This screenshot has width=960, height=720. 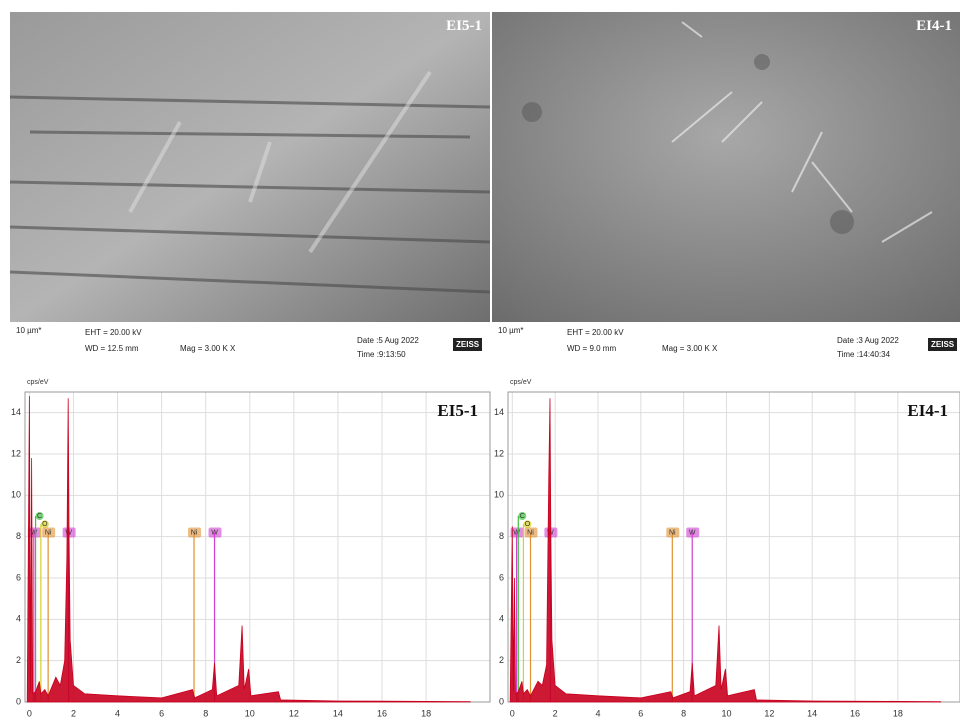 I want to click on time: Time :14:40:34, so click(x=864, y=354).